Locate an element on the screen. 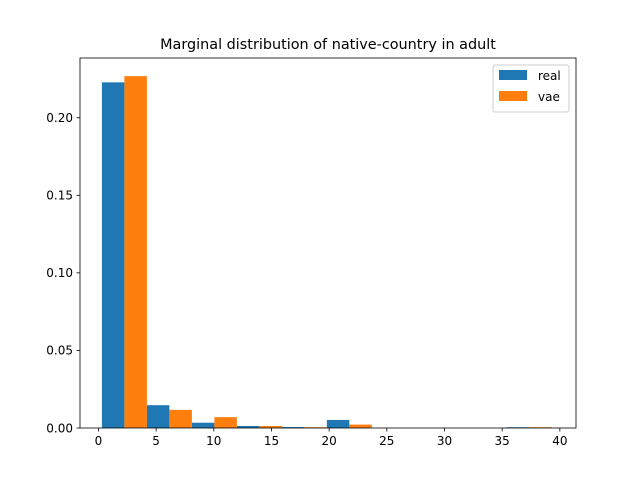  legend-label-vae: vae is located at coordinates (549, 97).